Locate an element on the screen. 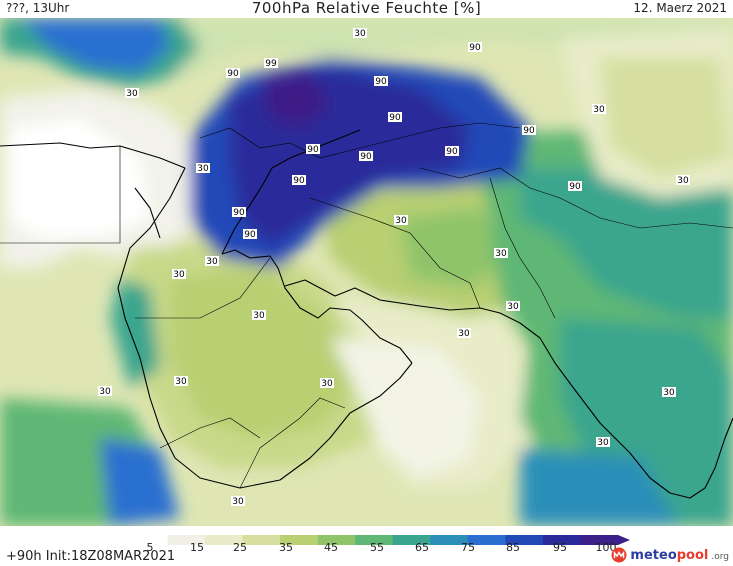 The height and width of the screenshot is (566, 733). brand-name: meteopool is located at coordinates (669, 555).